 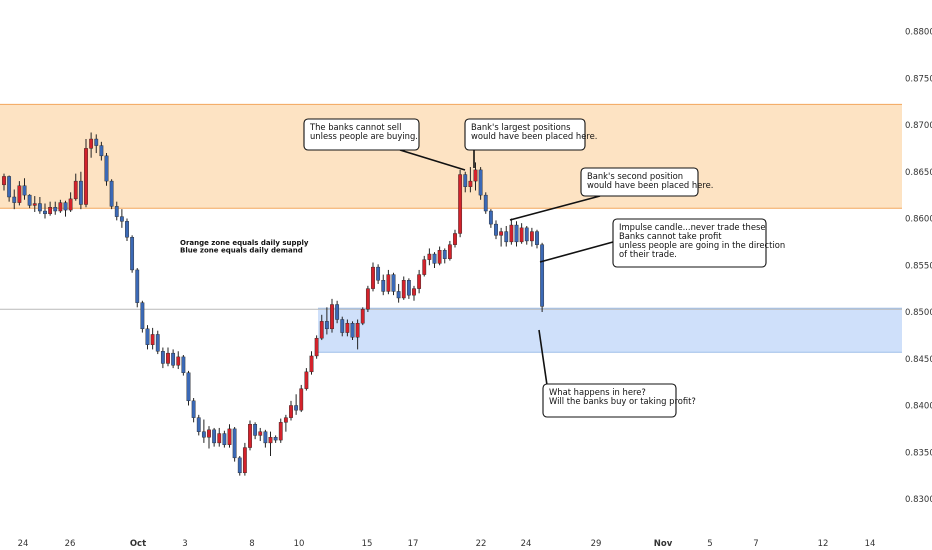 What do you see at coordinates (526, 544) in the screenshot?
I see `x-tick-label: 24` at bounding box center [526, 544].